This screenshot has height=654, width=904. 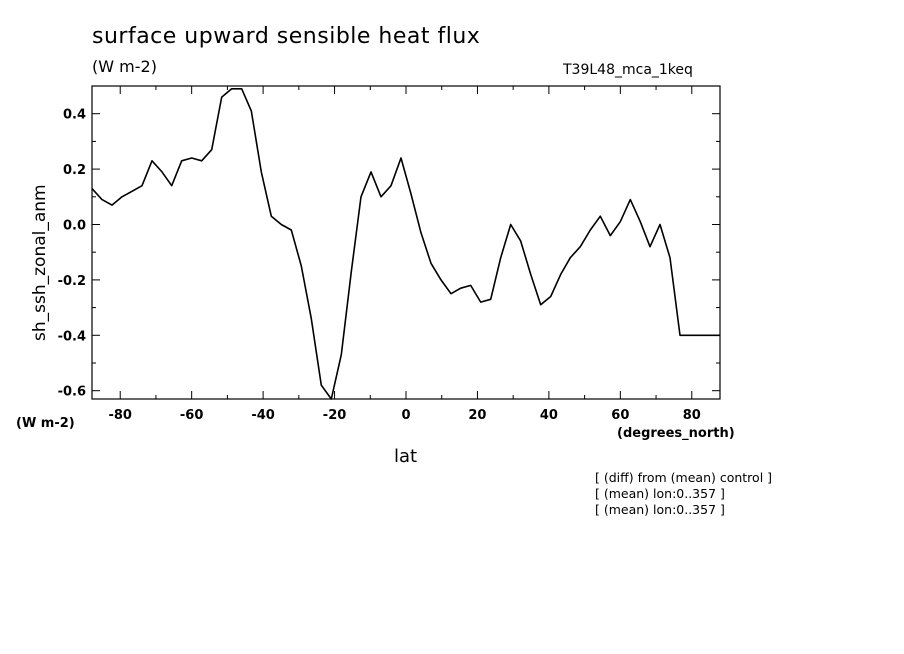 What do you see at coordinates (72, 392) in the screenshot?
I see `y-tick-label: -0.6` at bounding box center [72, 392].